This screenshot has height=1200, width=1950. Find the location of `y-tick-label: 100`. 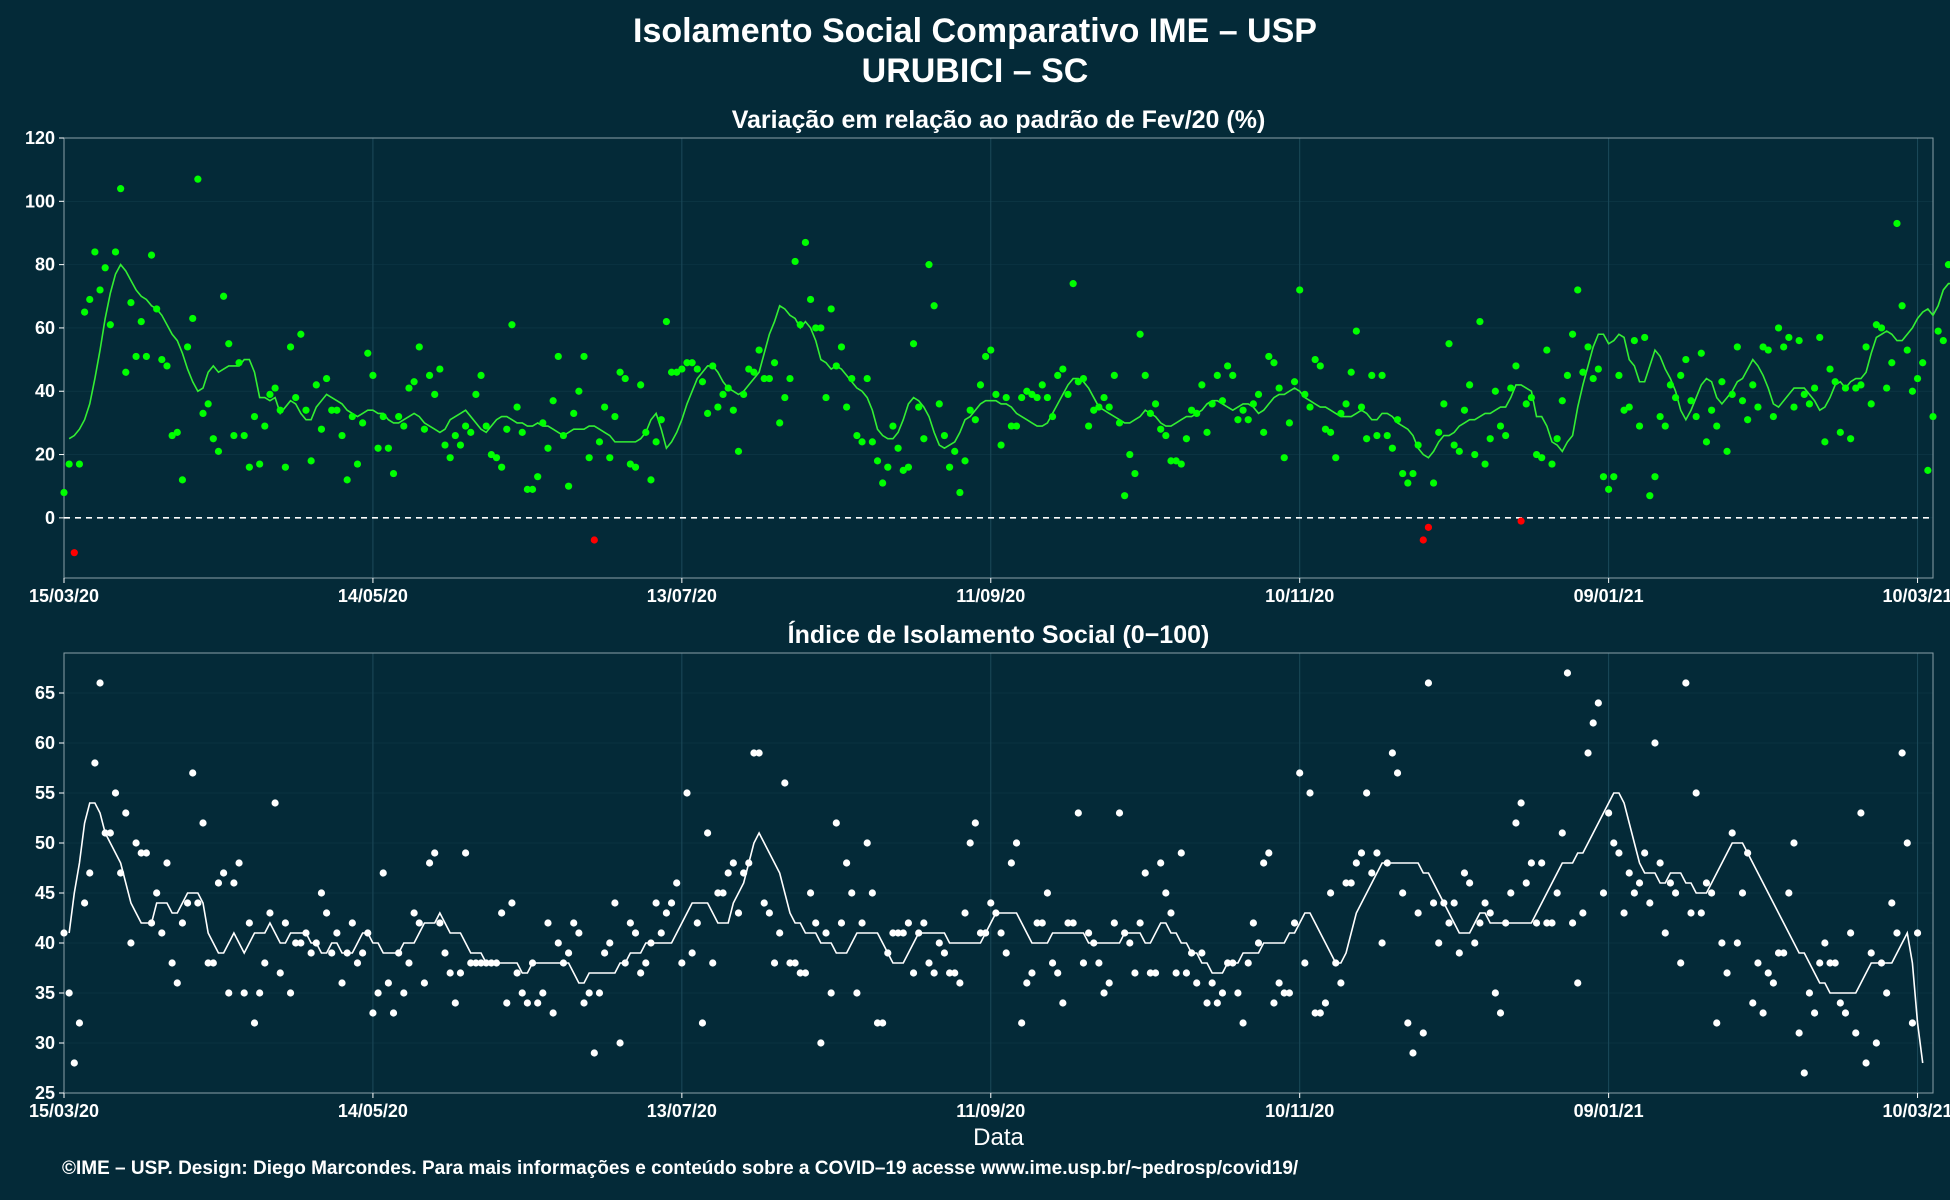

y-tick-label: 100 is located at coordinates (40, 201).